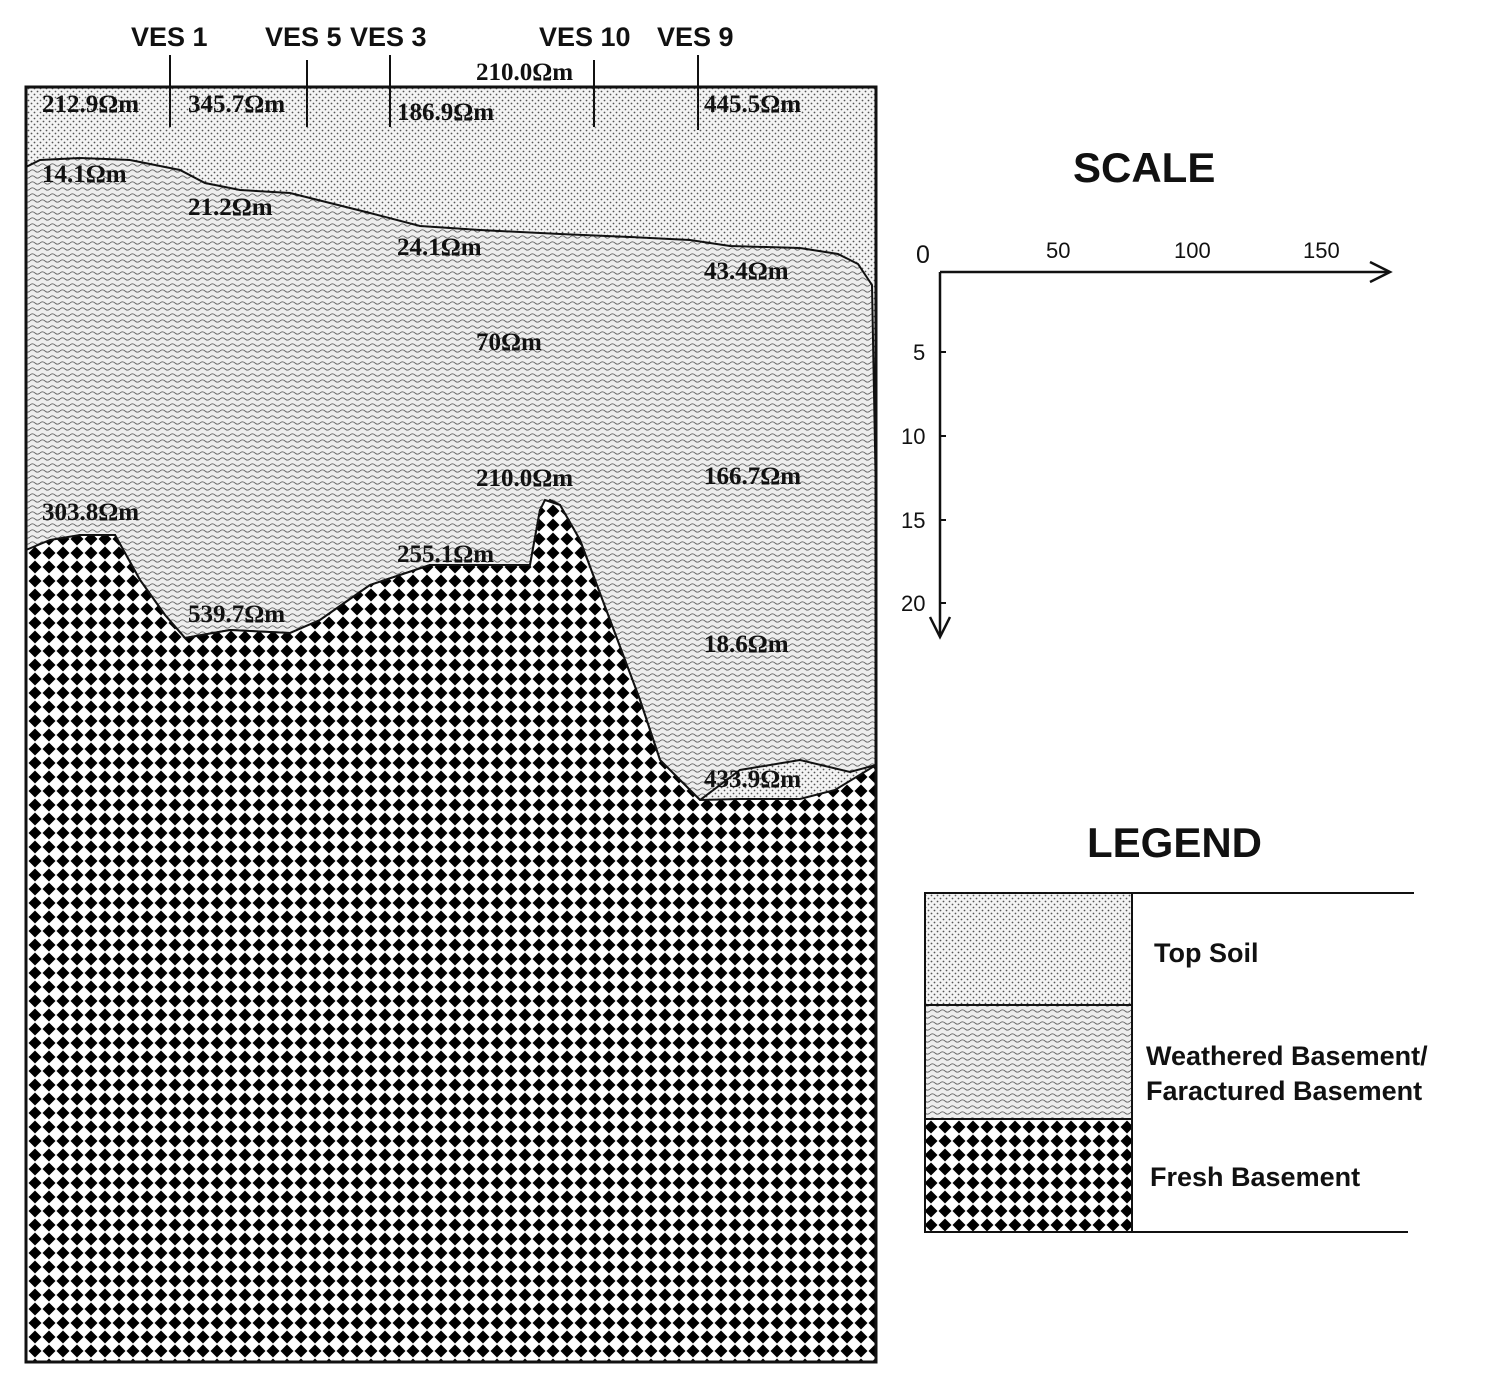 The width and height of the screenshot is (1485, 1388). Describe the element at coordinates (1028, 949) in the screenshot. I see `legend-swatch-topsoil` at that location.